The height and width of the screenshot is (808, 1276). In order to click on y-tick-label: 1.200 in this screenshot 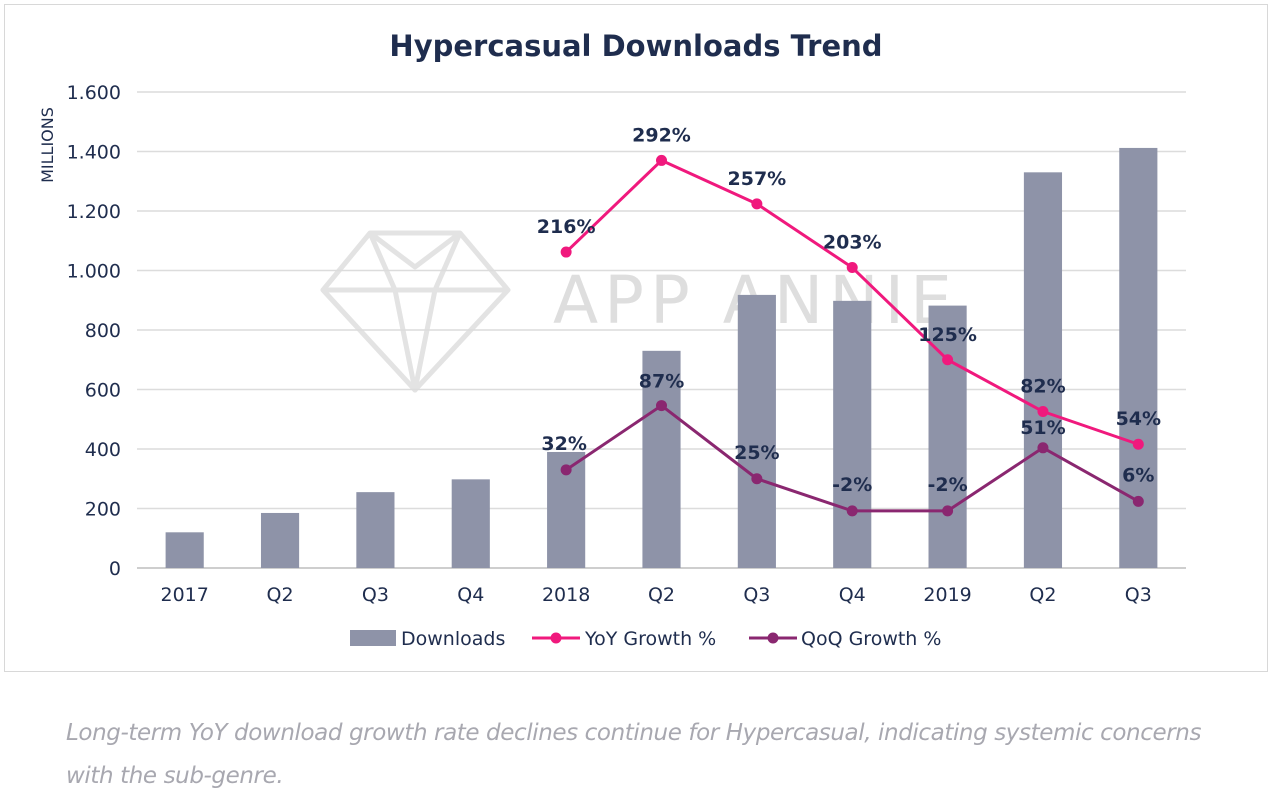, I will do `click(94, 212)`.